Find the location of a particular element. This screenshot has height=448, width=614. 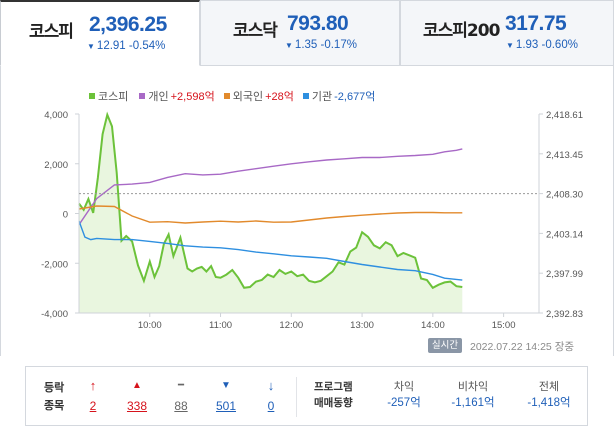

program-label: 프로그램 매매동향 is located at coordinates (333, 395).